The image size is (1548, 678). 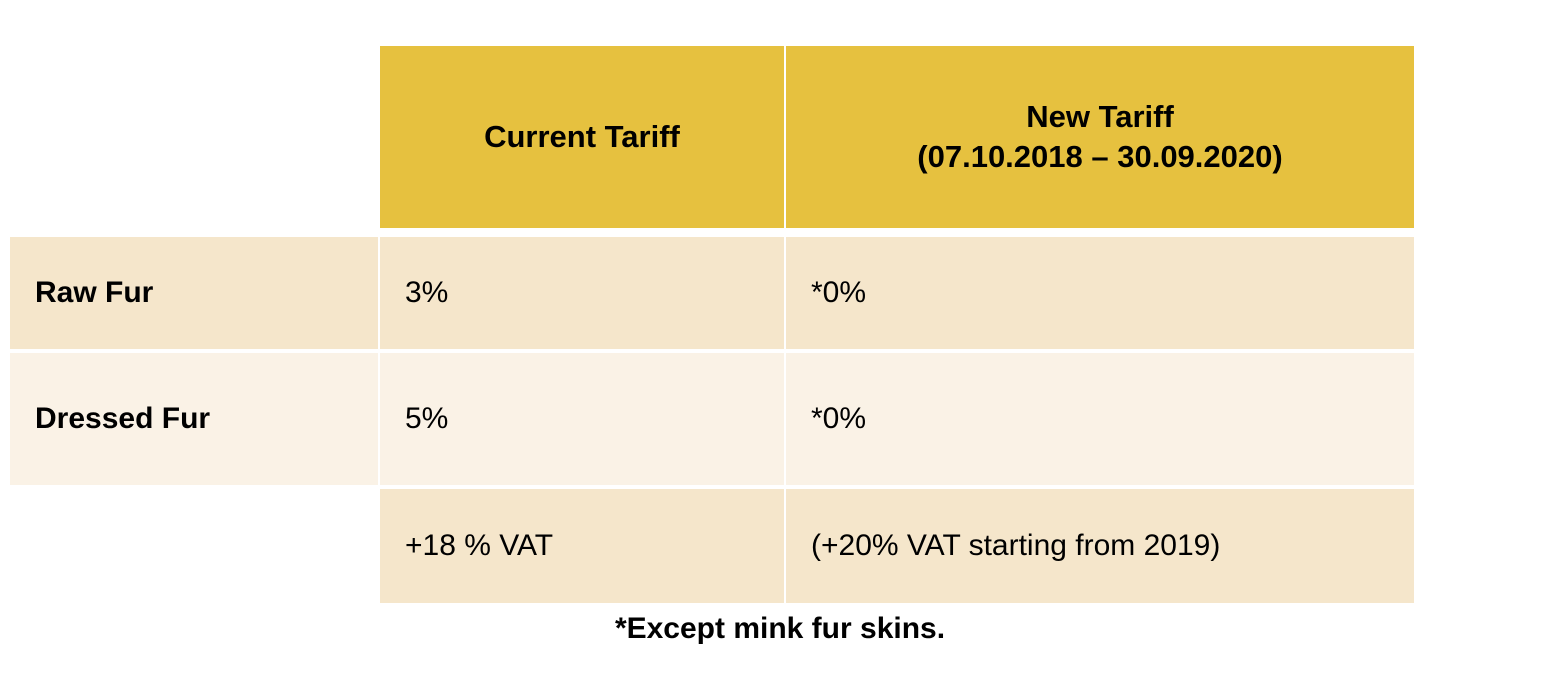 What do you see at coordinates (582, 546) in the screenshot?
I see `cell: +18 % VAT` at bounding box center [582, 546].